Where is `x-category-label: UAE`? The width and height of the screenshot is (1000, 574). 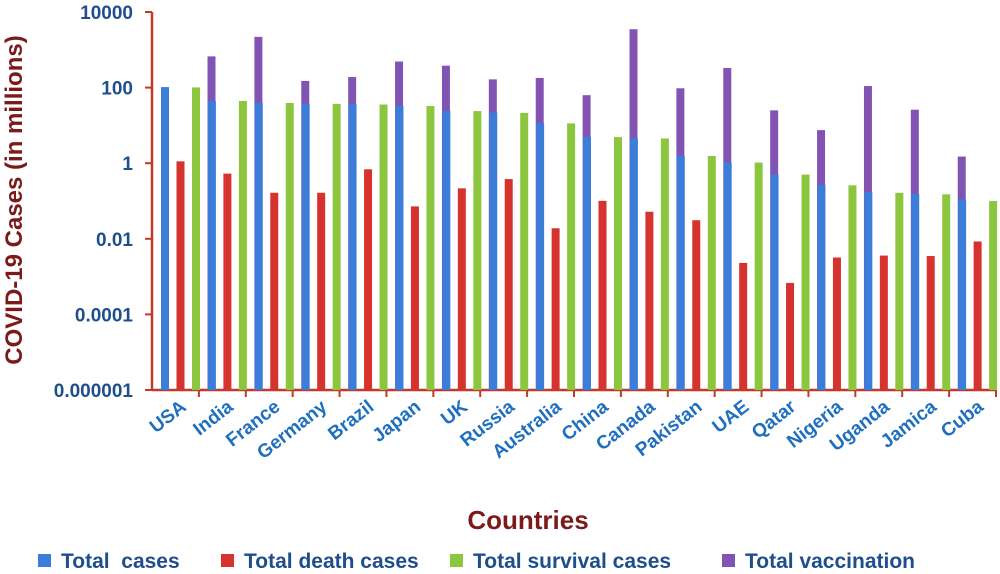 x-category-label: UAE is located at coordinates (731, 416).